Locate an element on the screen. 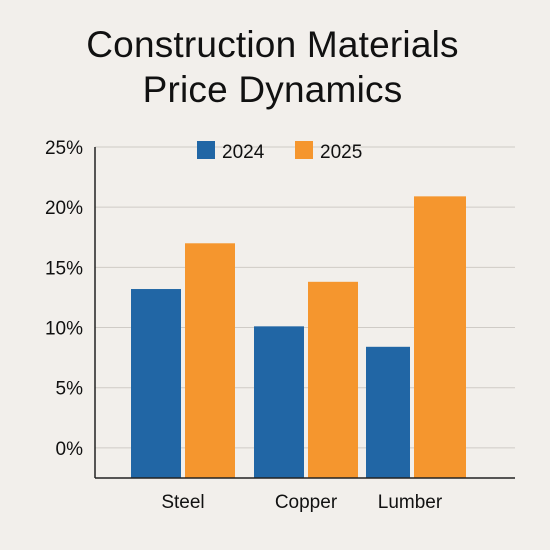 This screenshot has width=550, height=550. legend-swatch-2025 is located at coordinates (304, 150).